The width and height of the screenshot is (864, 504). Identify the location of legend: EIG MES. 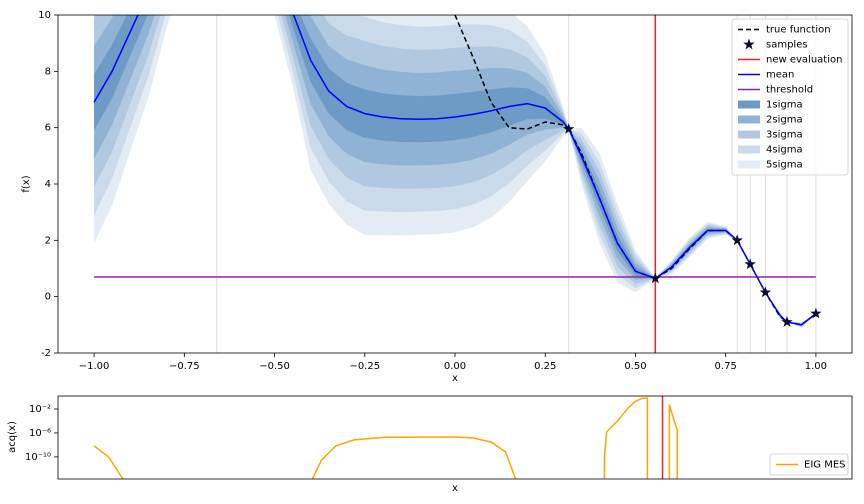
(809, 464).